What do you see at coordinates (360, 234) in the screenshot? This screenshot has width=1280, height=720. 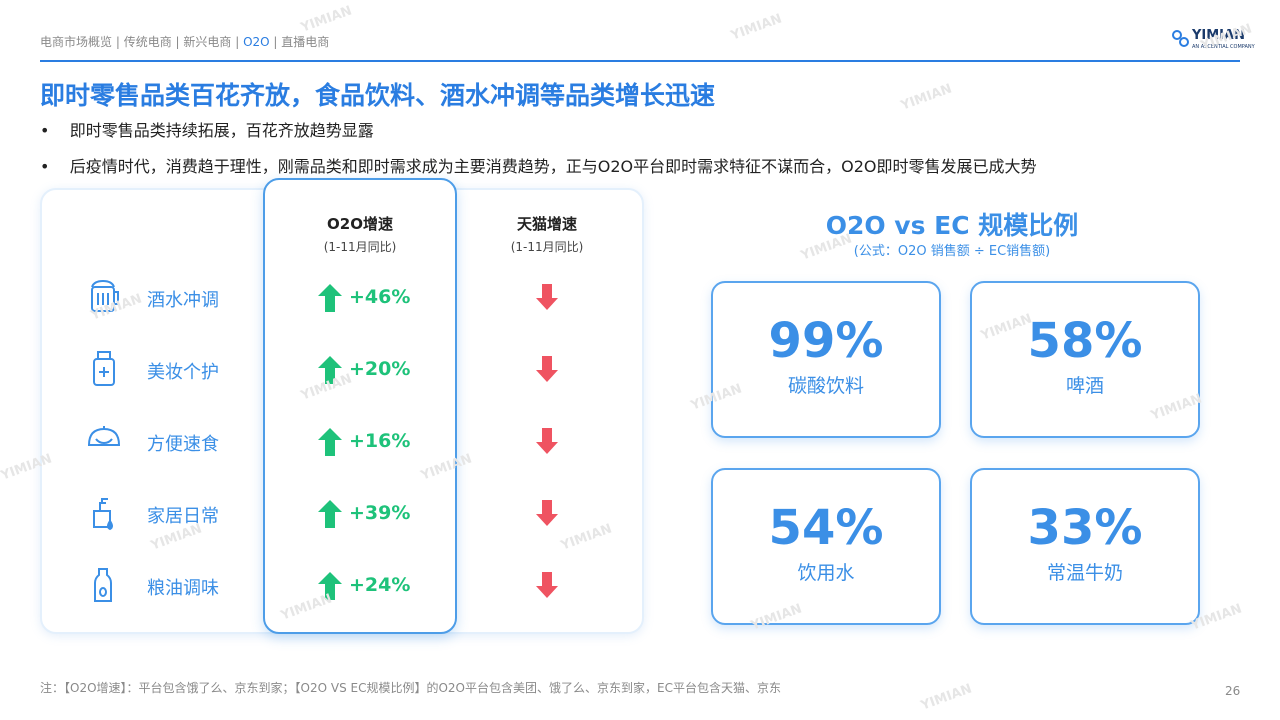 I see `column-header: O2O增速 (1-11月同比)` at bounding box center [360, 234].